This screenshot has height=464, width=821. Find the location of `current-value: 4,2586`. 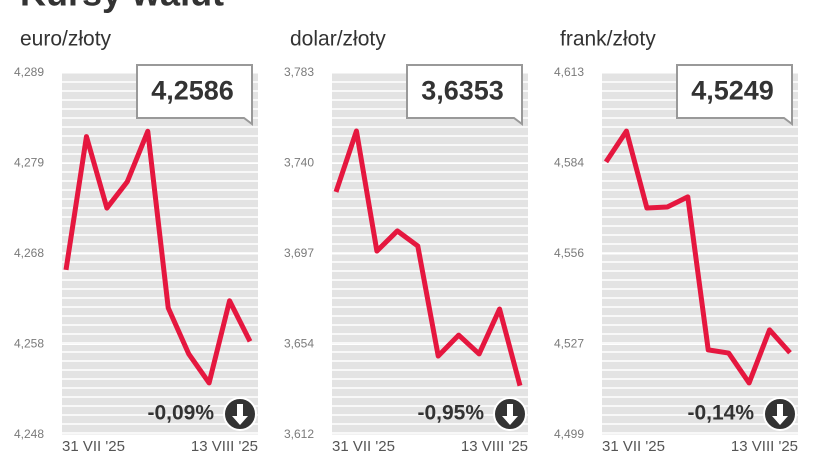

current-value: 4,2586 is located at coordinates (192, 91).